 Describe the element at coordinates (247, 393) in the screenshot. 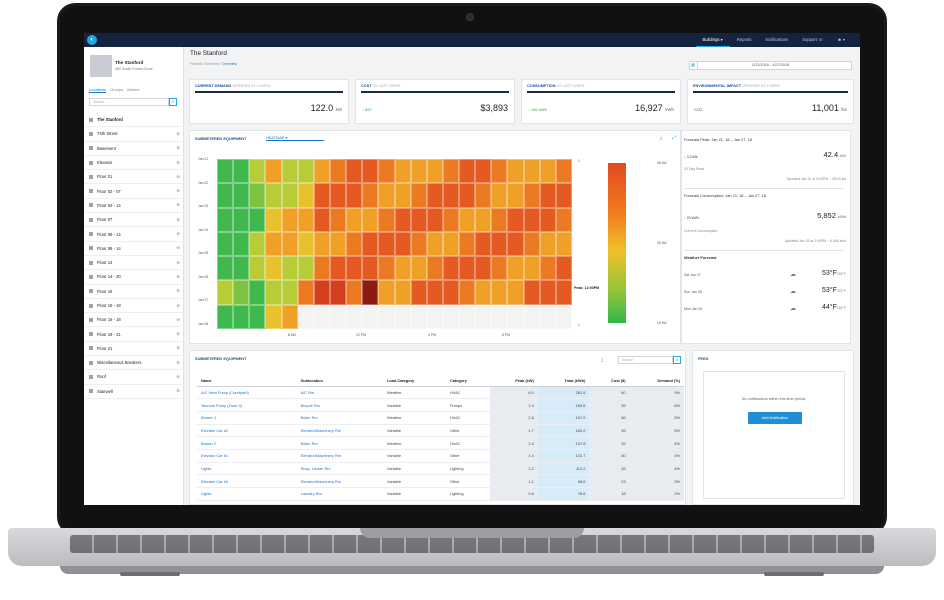

I see `table-cell: A/C Heat Pump (Courtyard)` at that location.